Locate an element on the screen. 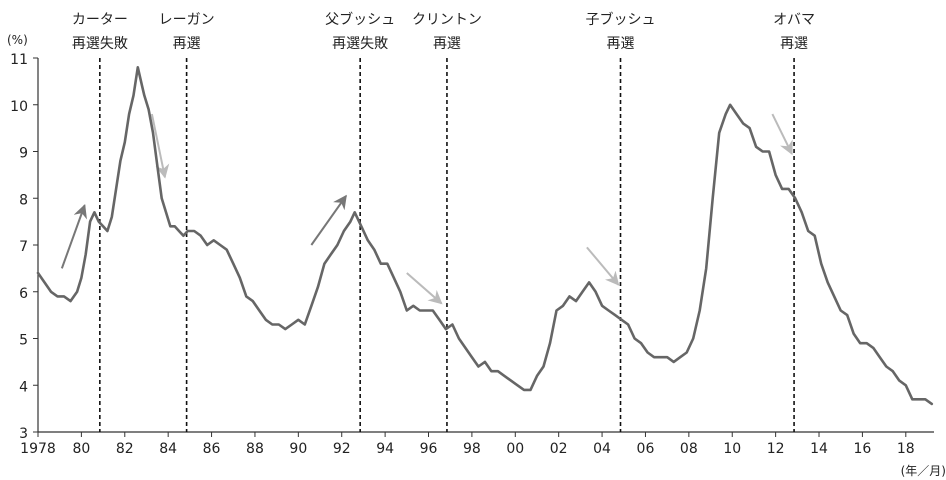 The image size is (946, 480). y-tick-label: 3 is located at coordinates (23, 434).